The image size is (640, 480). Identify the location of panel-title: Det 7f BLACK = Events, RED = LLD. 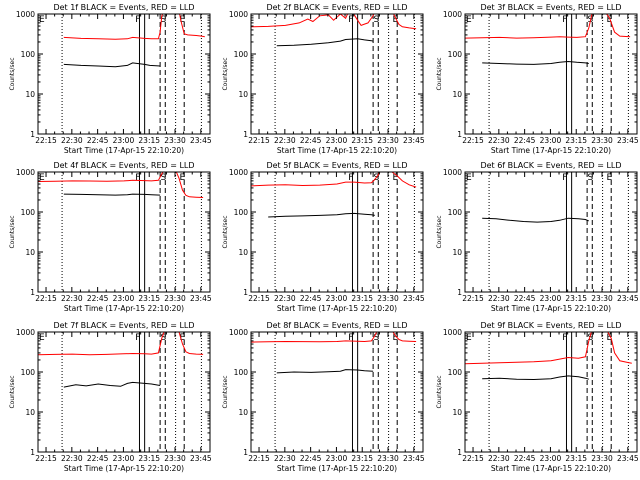
(123, 325).